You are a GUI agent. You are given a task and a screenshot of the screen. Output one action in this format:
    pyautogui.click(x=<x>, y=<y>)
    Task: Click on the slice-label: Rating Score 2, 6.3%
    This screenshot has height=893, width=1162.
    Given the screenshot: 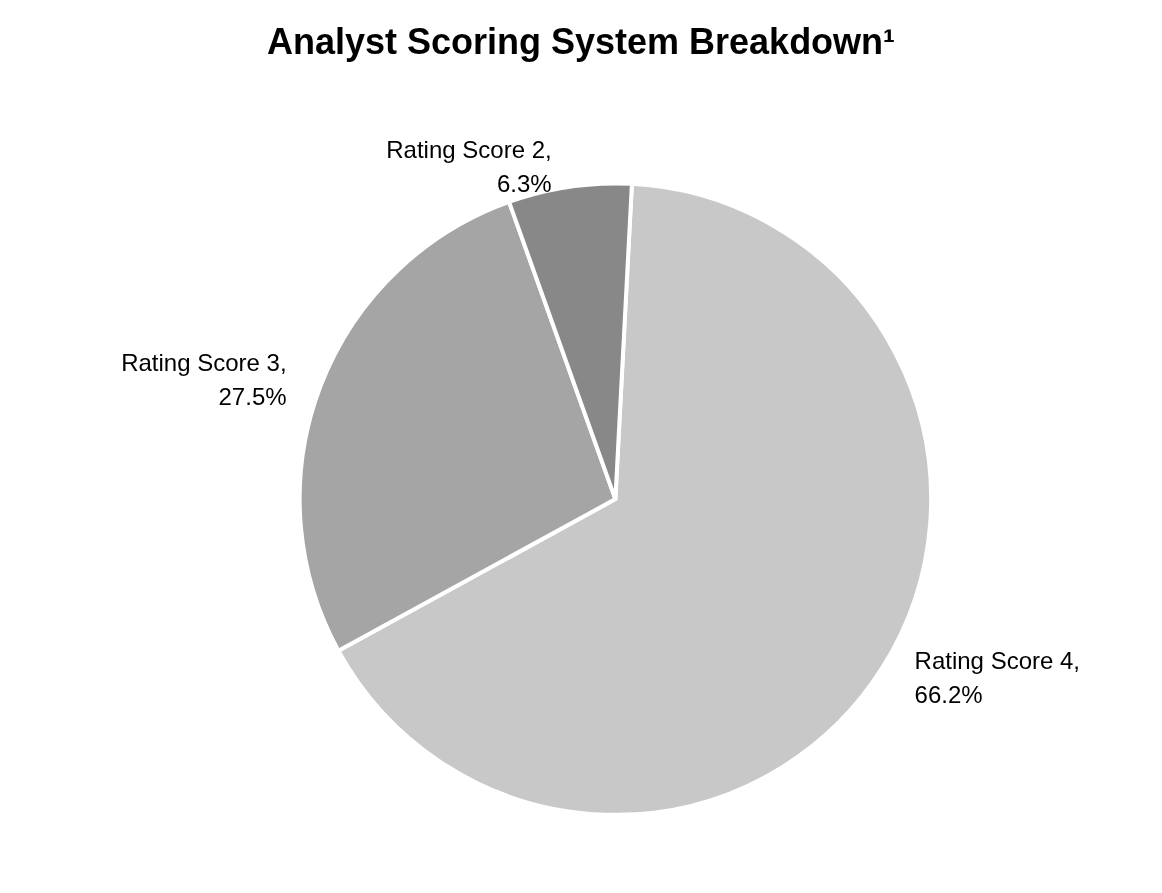 What is the action you would take?
    pyautogui.click(x=469, y=167)
    